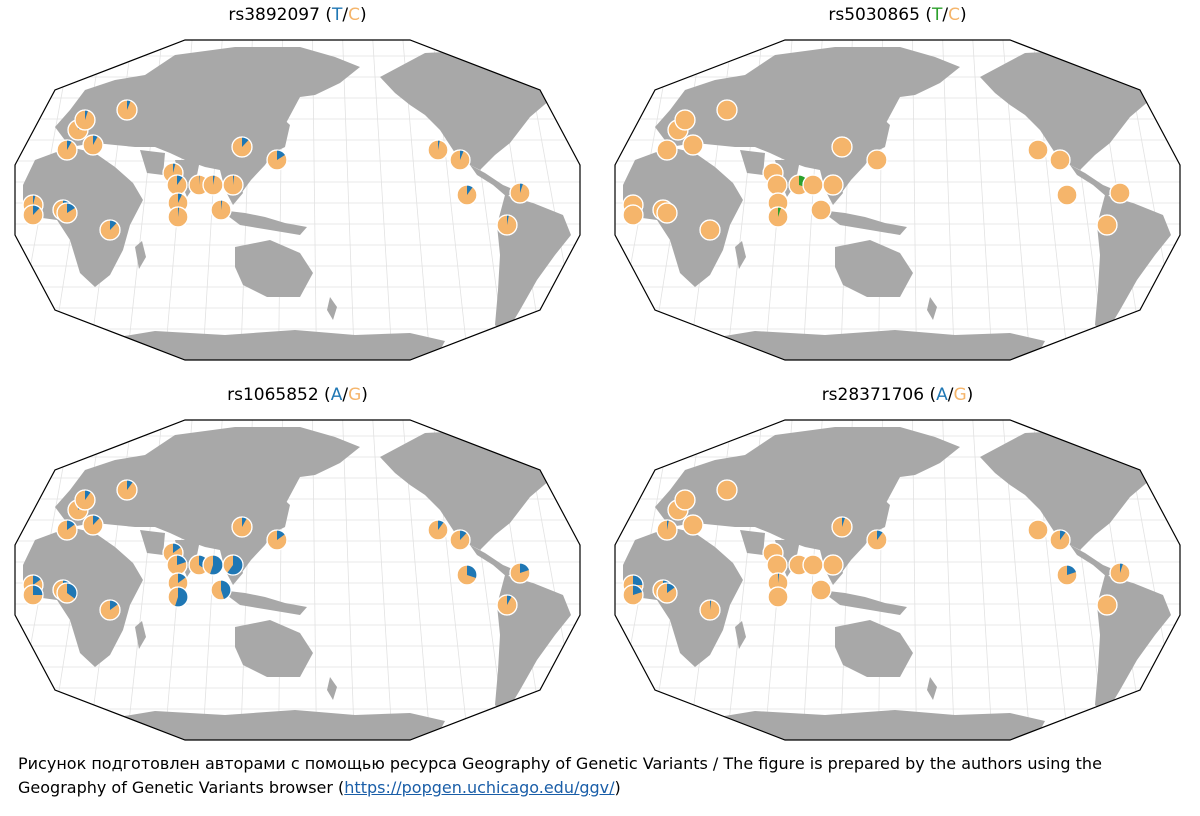 This screenshot has width=1200, height=816. Describe the element at coordinates (297, 395) in the screenshot. I see `panel-title: rs1065852 (A/G)` at that location.